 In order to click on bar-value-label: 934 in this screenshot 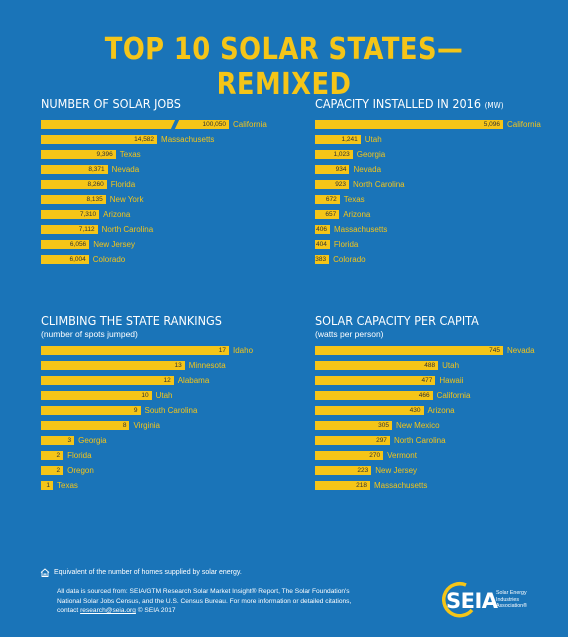, I will do `click(341, 169)`.